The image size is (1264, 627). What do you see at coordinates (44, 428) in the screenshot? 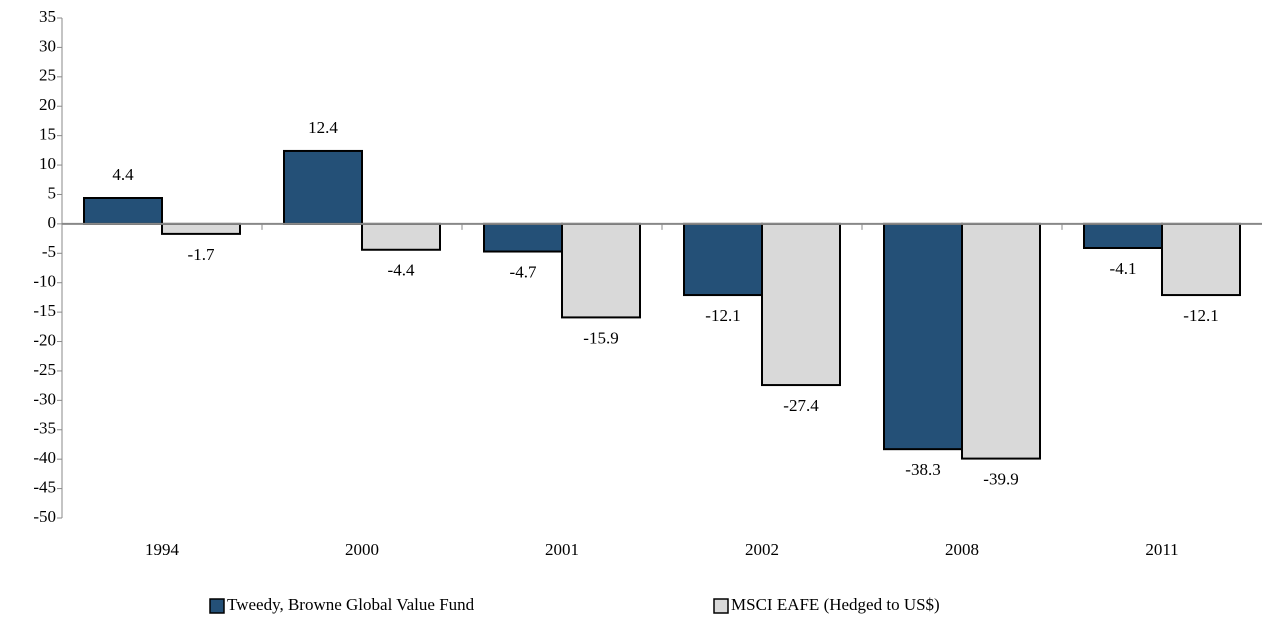
I see `y-tick-label: -35` at bounding box center [44, 428].